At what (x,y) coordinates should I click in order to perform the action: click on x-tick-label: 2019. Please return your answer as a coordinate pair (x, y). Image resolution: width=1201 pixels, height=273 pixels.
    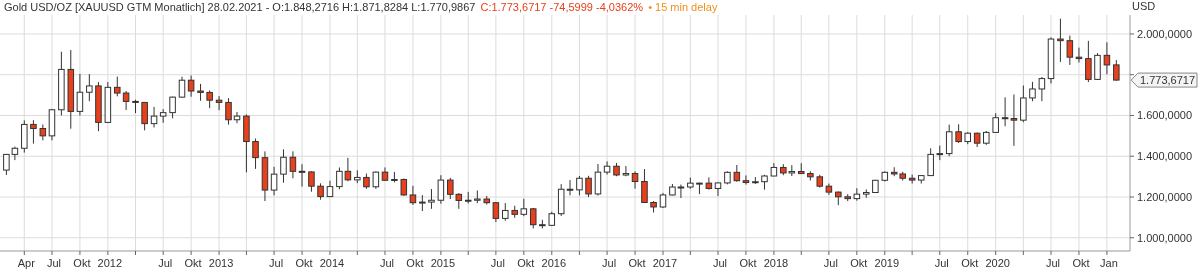
    Looking at the image, I should click on (887, 263).